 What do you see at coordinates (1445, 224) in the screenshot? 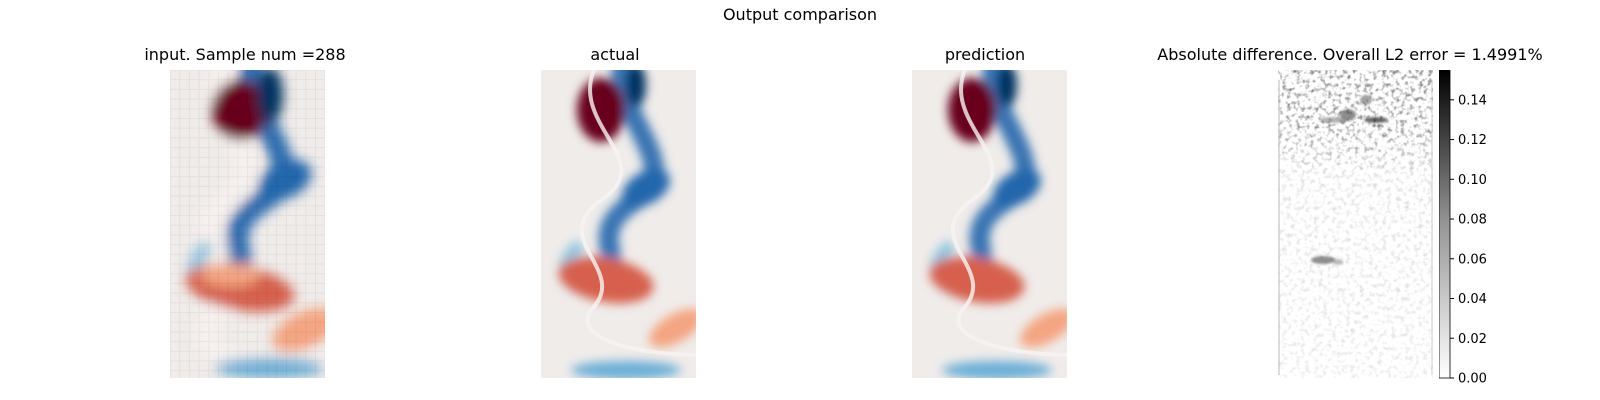
I see `colorbar-gradient` at bounding box center [1445, 224].